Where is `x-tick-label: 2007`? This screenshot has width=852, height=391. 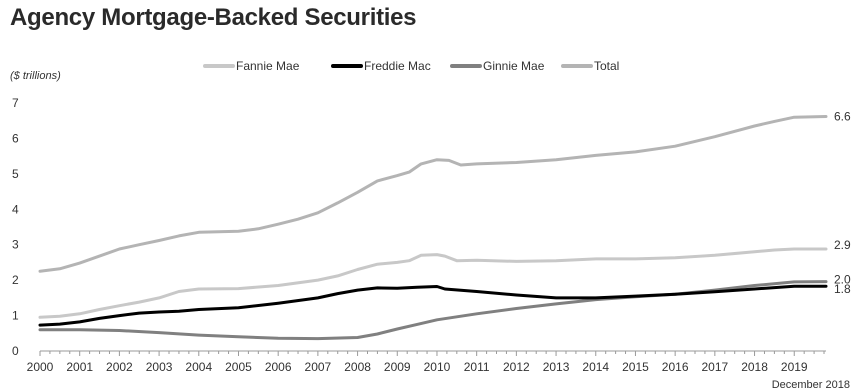 x-tick-label: 2007 is located at coordinates (318, 367).